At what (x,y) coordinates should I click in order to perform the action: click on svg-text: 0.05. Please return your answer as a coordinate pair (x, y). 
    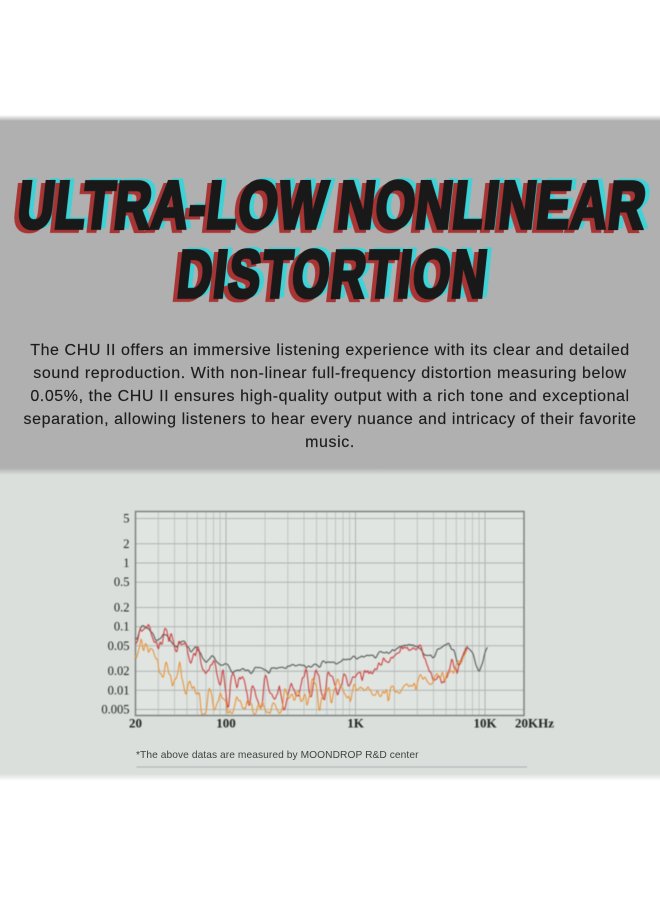
    Looking at the image, I should click on (119, 646).